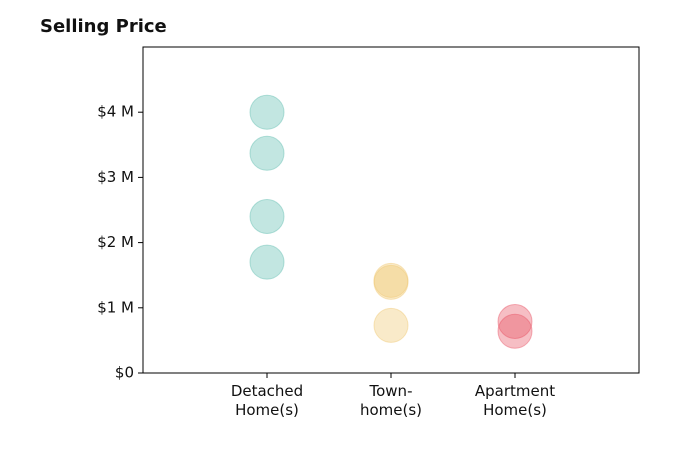 Image resolution: width=679 pixels, height=462 pixels. Describe the element at coordinates (267, 400) in the screenshot. I see `x-tick-label: Detached Home(s)` at that location.